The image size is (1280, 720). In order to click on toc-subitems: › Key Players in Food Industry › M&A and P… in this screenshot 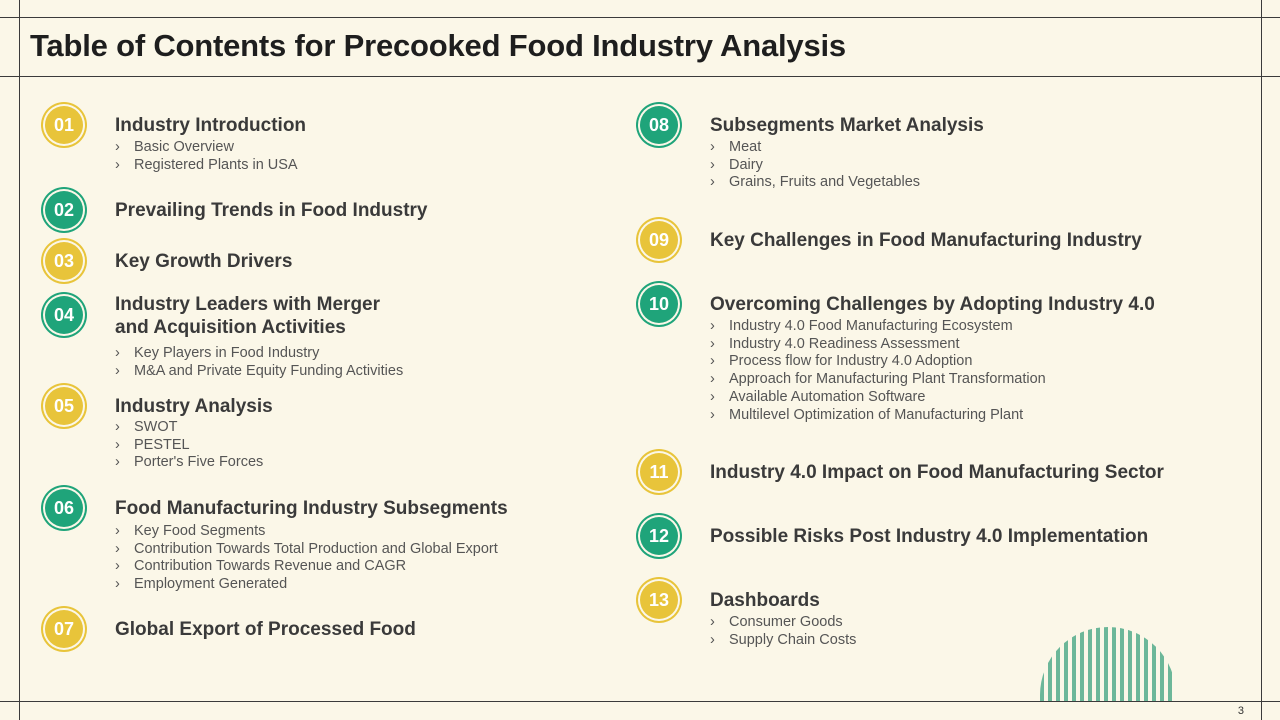, I will do `click(259, 362)`.